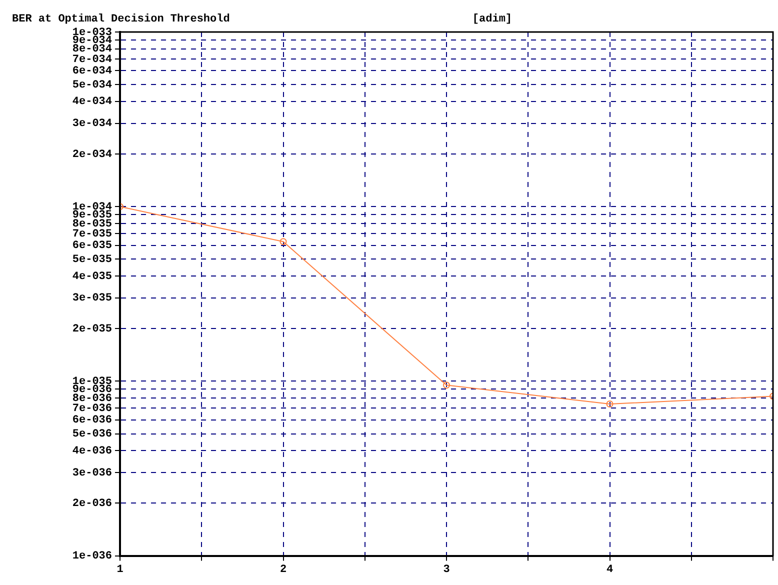  Describe the element at coordinates (446, 570) in the screenshot. I see `x-tick-label: 3` at that location.